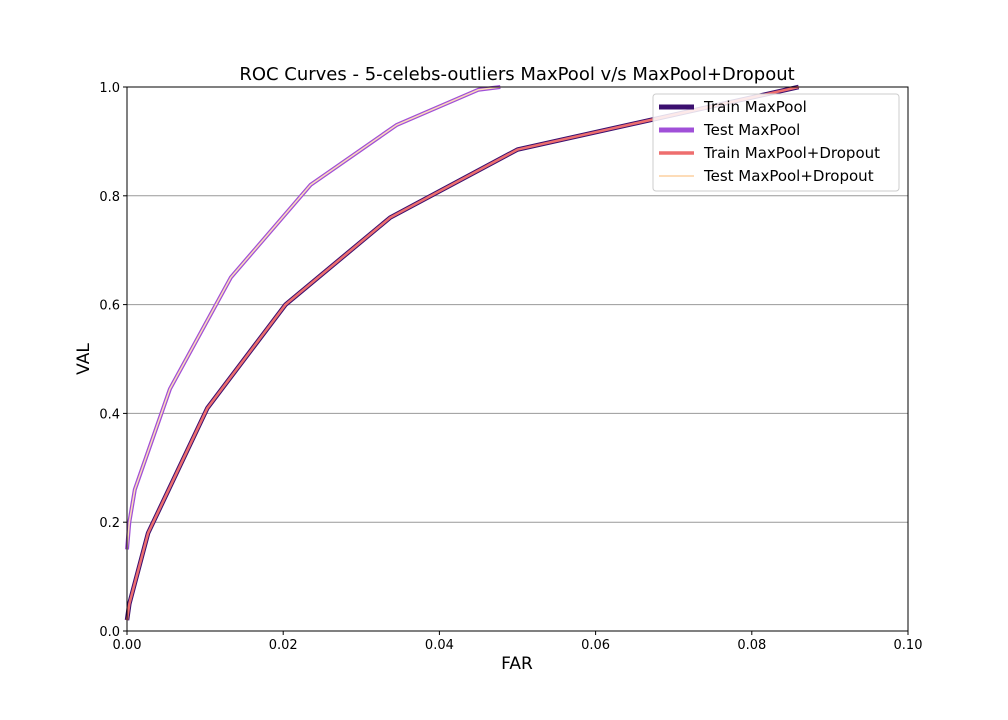 The height and width of the screenshot is (720, 1008). Describe the element at coordinates (751, 645) in the screenshot. I see `x-tick-label: 0.08` at that location.